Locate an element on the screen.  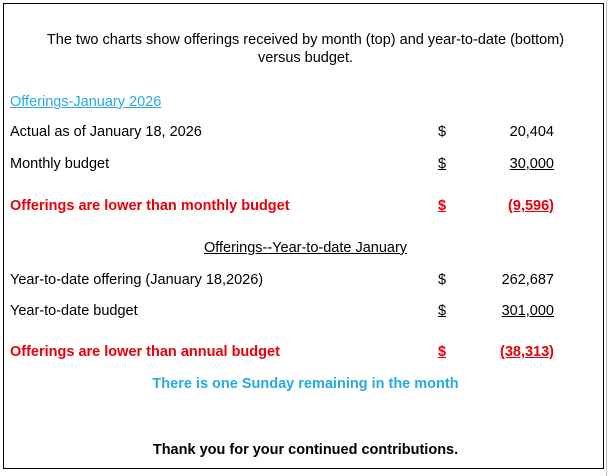
amount: 30,000 is located at coordinates (531, 164).